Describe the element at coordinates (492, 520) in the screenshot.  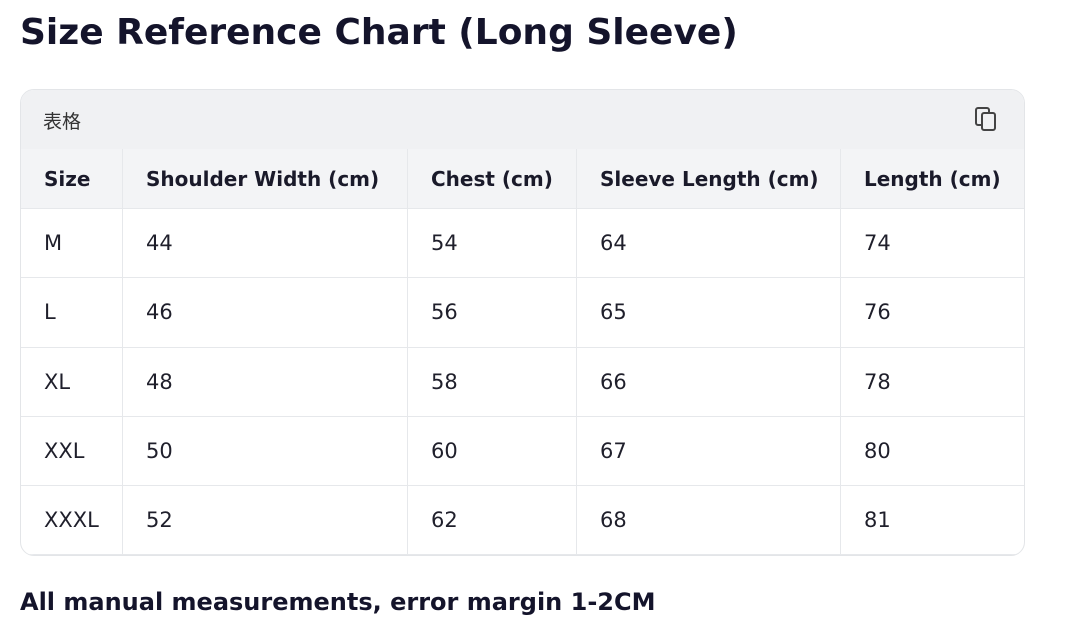
I see `table-cell: 62` at that location.